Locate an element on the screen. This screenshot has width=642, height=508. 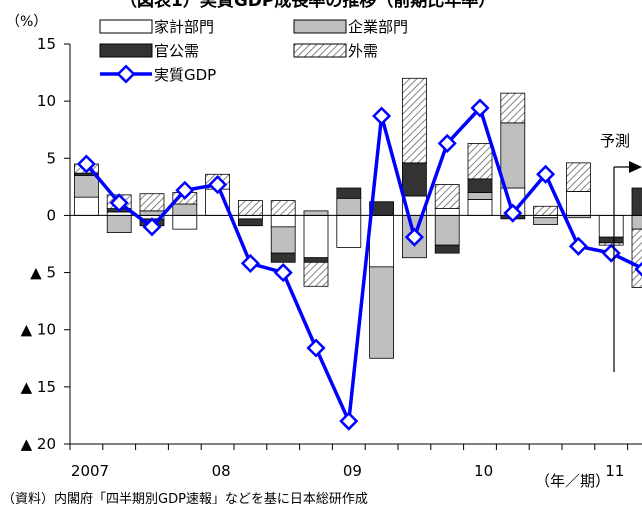
legend-label-gdp: 実質GDP is located at coordinates (185, 75).